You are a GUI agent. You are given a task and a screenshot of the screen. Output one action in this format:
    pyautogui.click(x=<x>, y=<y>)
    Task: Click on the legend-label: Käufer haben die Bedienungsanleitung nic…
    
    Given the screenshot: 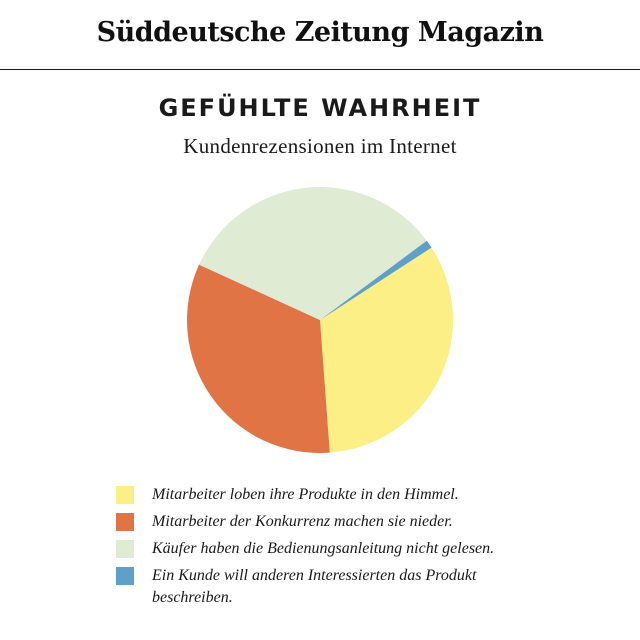 What is the action you would take?
    pyautogui.click(x=323, y=548)
    